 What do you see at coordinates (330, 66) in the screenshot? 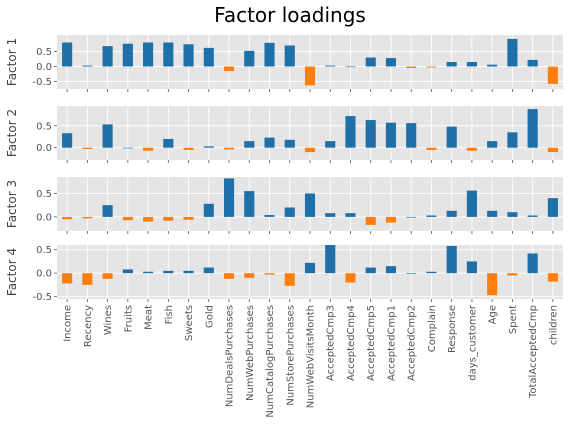
I see `bar-acceptedcmp3` at bounding box center [330, 66].